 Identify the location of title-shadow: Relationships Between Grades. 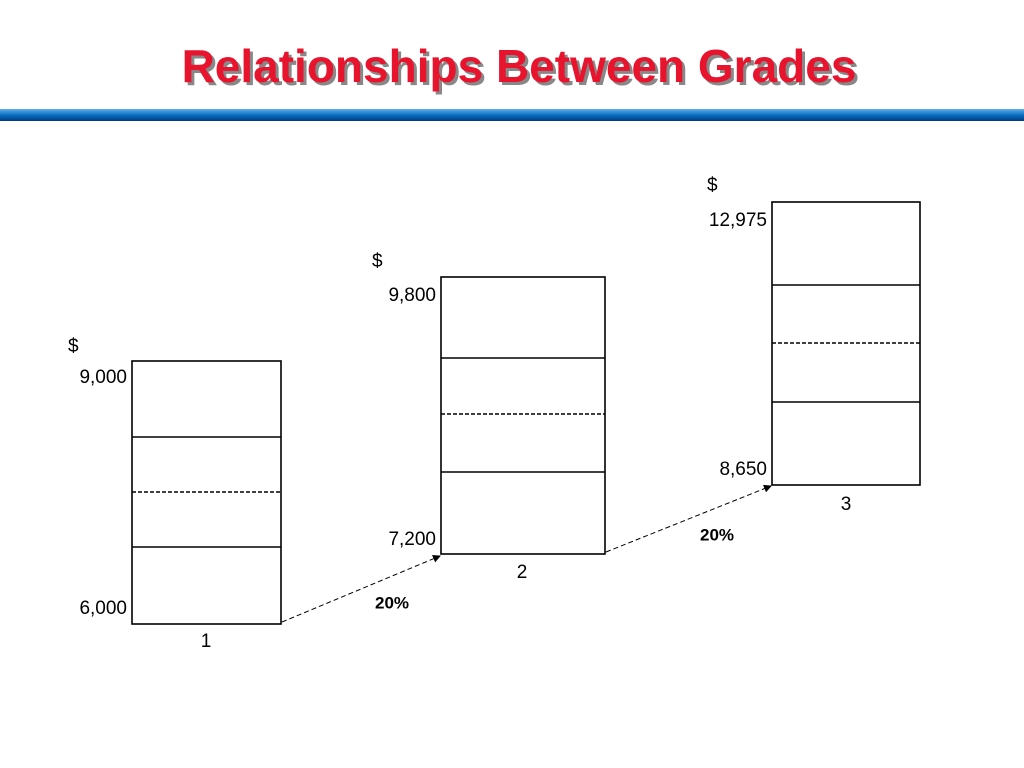
(522, 69).